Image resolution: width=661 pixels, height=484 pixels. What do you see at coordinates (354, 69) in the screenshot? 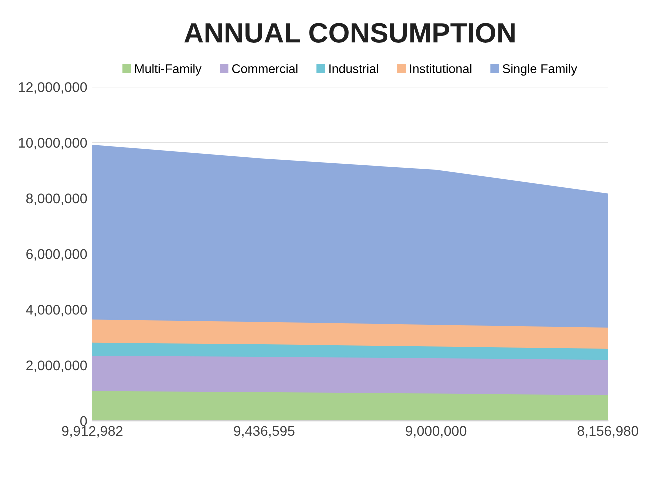
I see `legend-label: Industrial` at bounding box center [354, 69].